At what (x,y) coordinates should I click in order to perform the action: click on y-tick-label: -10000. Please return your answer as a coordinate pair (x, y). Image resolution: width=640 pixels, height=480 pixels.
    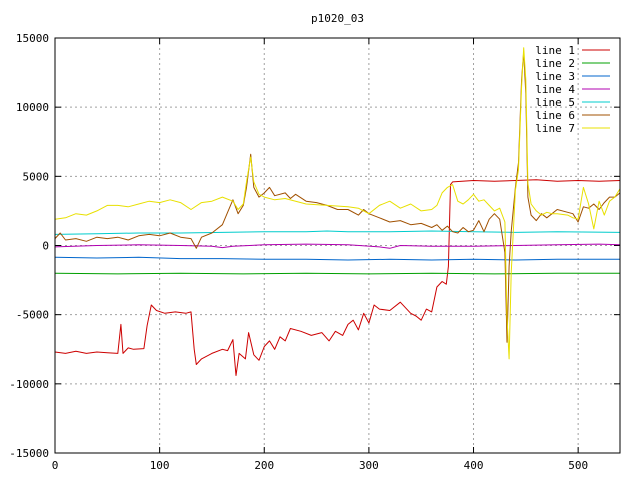
    Looking at the image, I should click on (29, 384).